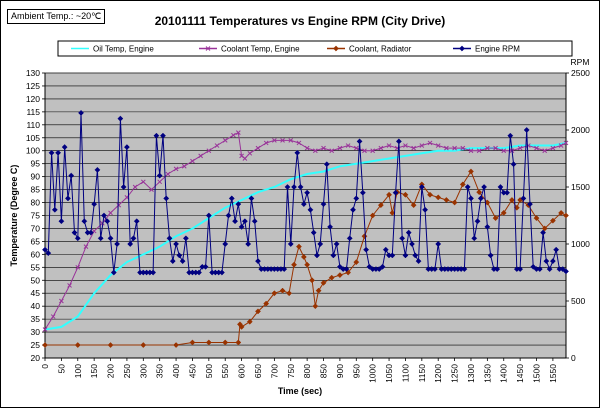 This screenshot has height=408, width=600. Describe the element at coordinates (315, 48) in the screenshot. I see `legend-box` at that location.